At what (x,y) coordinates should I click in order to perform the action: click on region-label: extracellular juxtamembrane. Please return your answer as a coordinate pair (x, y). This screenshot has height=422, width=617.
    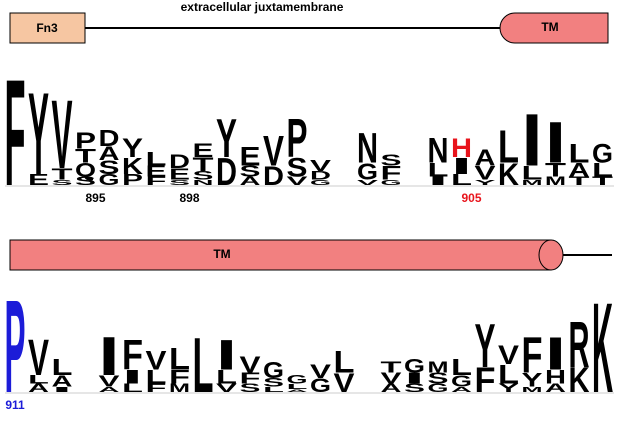
    Looking at the image, I should click on (262, 7).